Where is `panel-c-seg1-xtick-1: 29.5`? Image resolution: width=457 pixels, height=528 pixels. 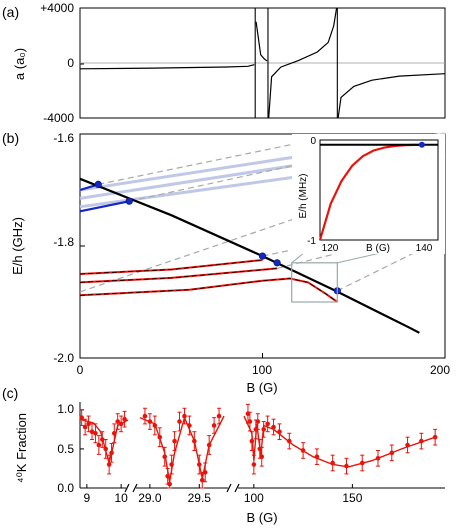 panel-c-seg1-xtick-1: 29.5 is located at coordinates (200, 498).